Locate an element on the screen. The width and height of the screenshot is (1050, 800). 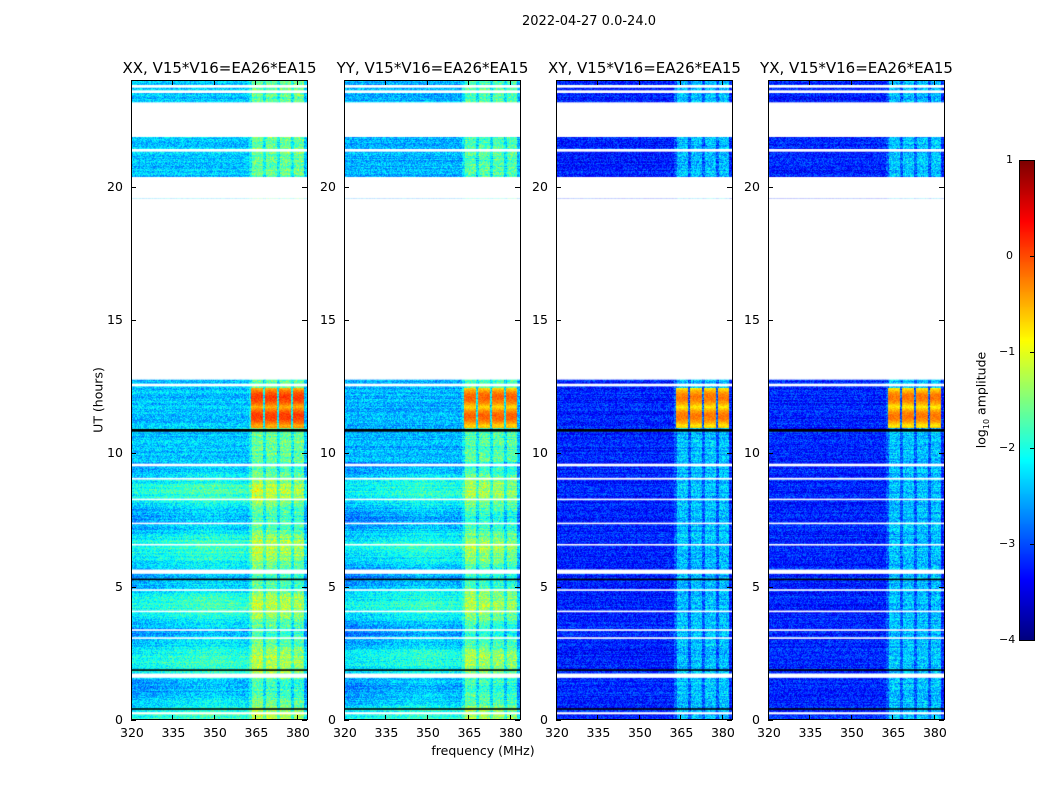
colorbar-tick-label: −1 is located at coordinates (1007, 351).